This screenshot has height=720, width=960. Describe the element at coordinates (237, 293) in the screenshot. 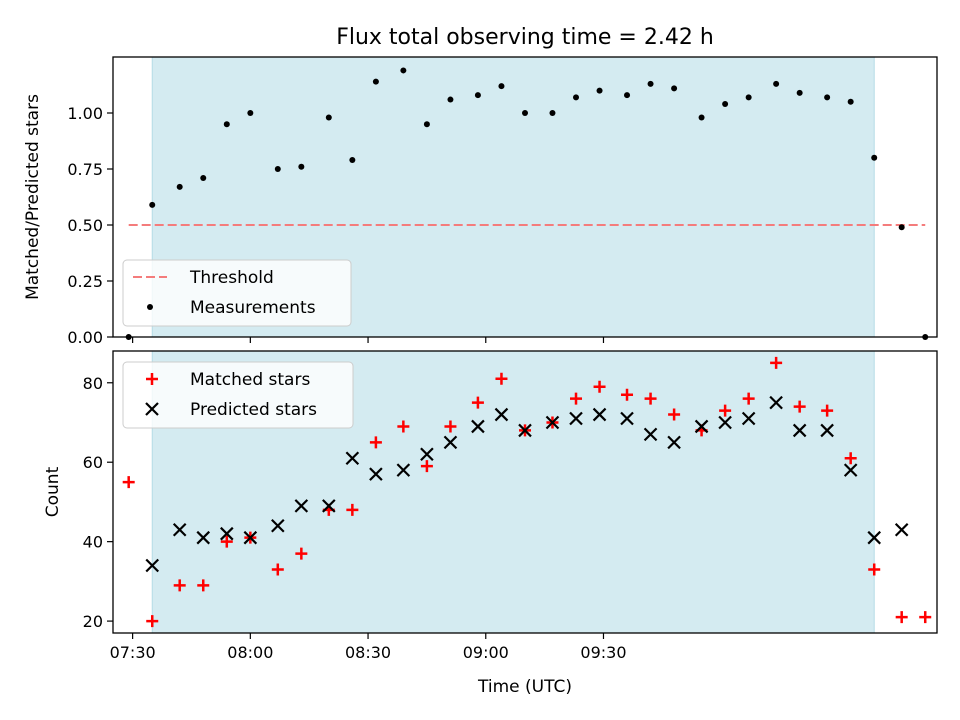

I see `legend-box` at that location.